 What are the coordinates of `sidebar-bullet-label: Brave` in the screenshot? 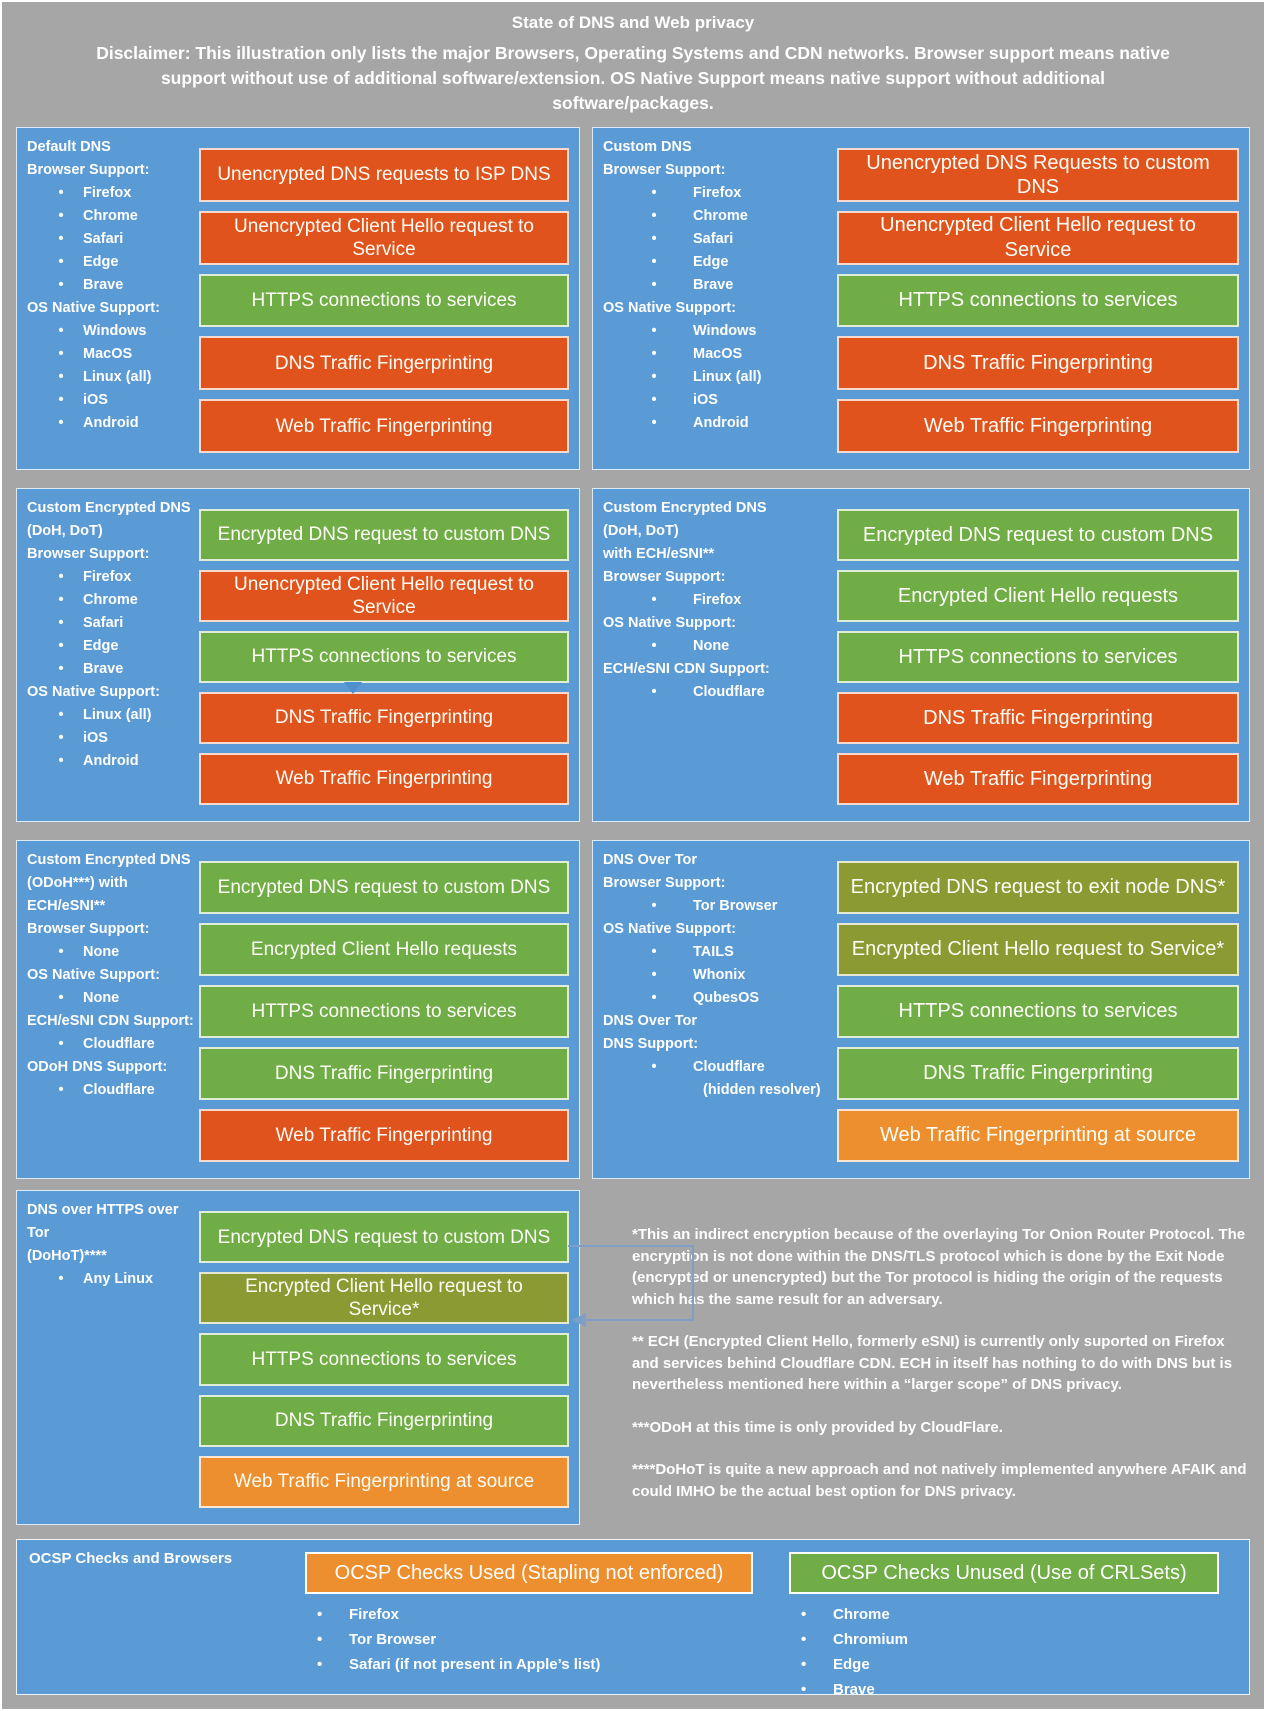 It's located at (713, 285).